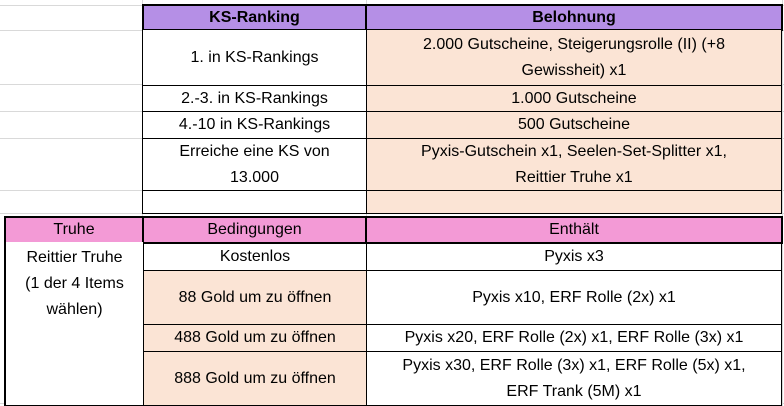 The height and width of the screenshot is (406, 784). Describe the element at coordinates (74, 230) in the screenshot. I see `chest-header-chest: Truhe` at that location.